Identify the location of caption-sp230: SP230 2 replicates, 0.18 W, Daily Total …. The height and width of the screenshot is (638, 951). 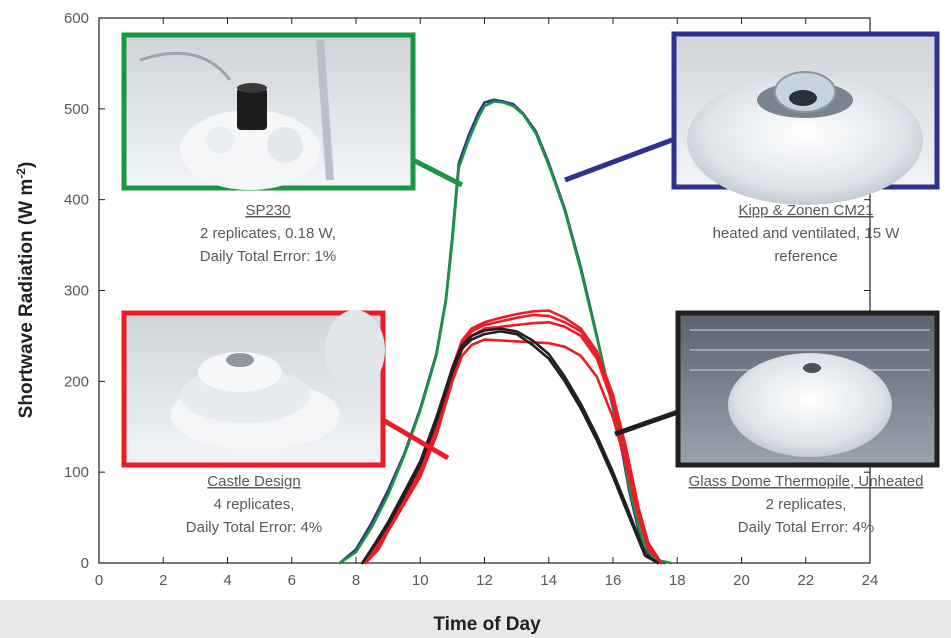
(268, 233).